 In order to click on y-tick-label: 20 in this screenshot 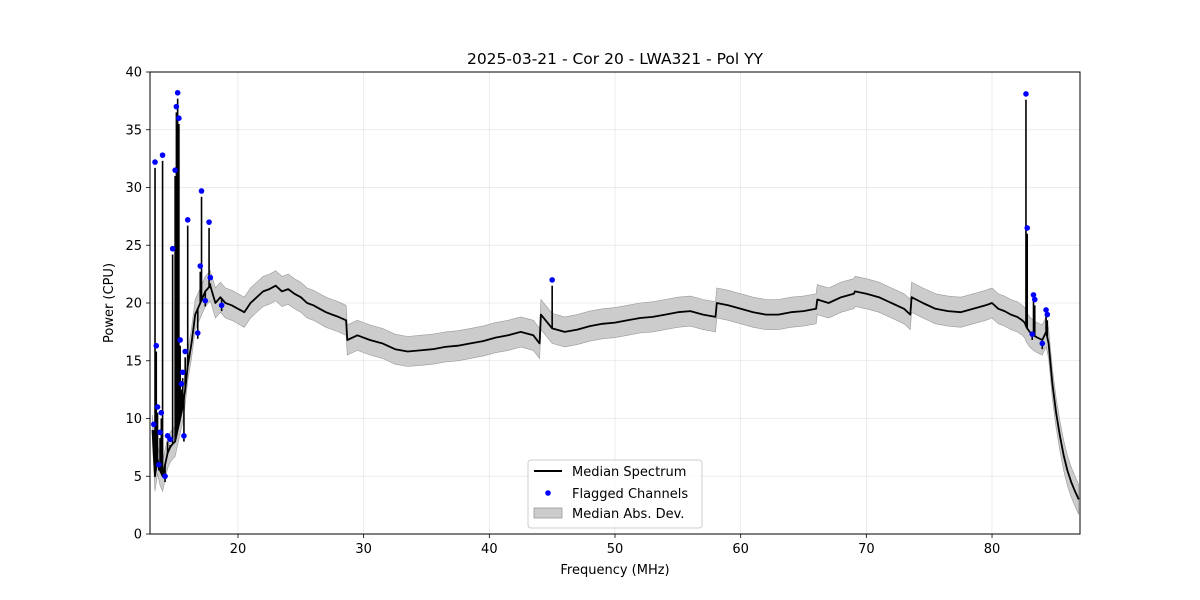, I will do `click(133, 304)`.